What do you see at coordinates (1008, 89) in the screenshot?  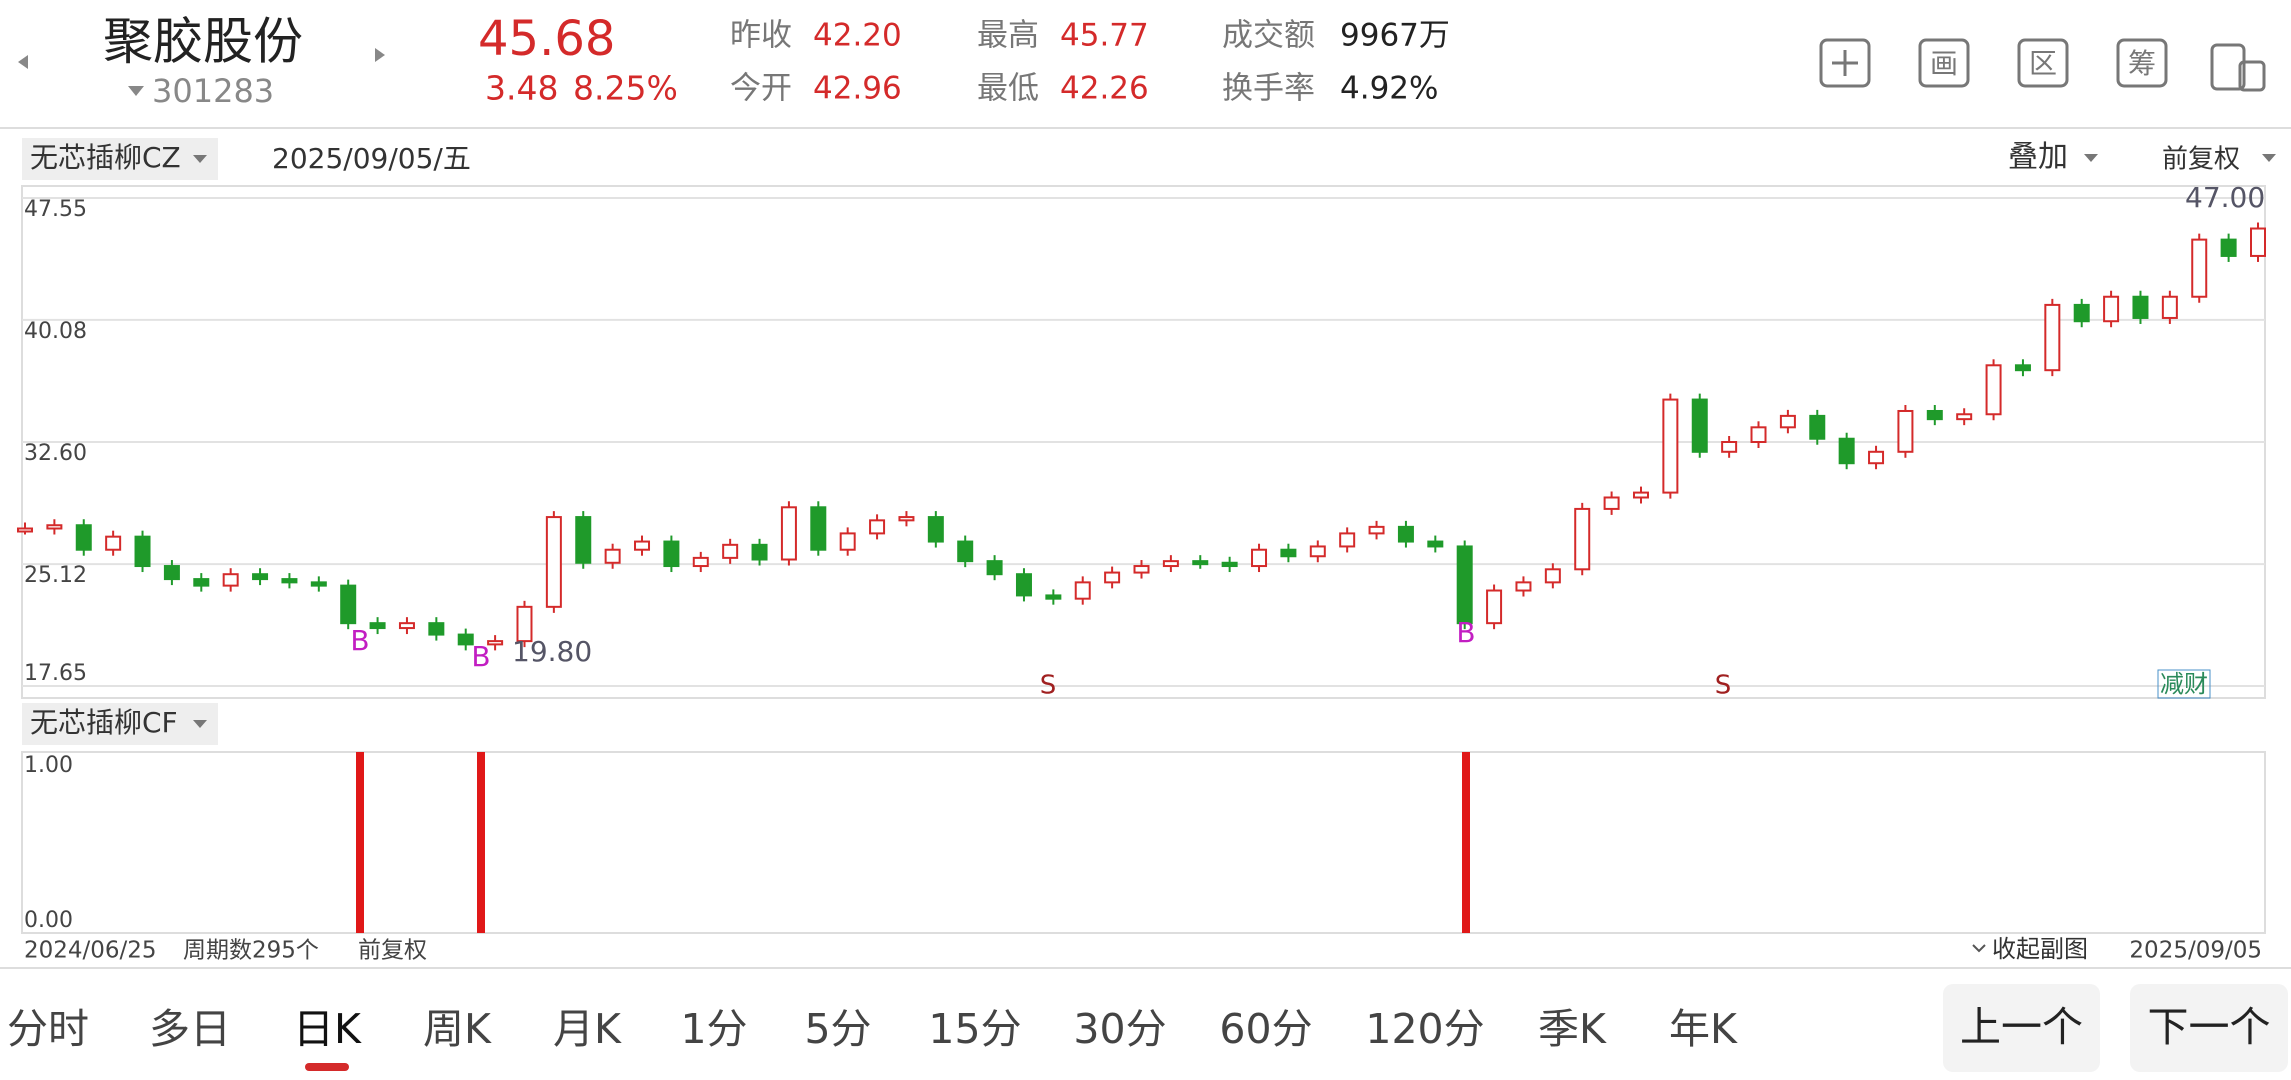 I see `stat-label: 最低` at bounding box center [1008, 89].